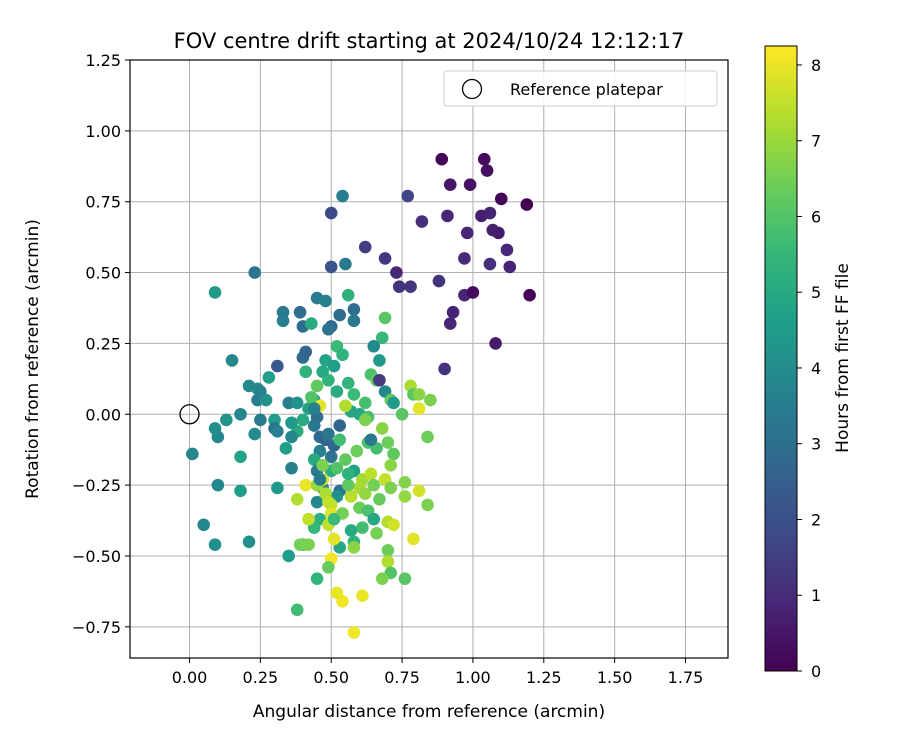  I want to click on colorbar-tick-label: 5, so click(816, 292).